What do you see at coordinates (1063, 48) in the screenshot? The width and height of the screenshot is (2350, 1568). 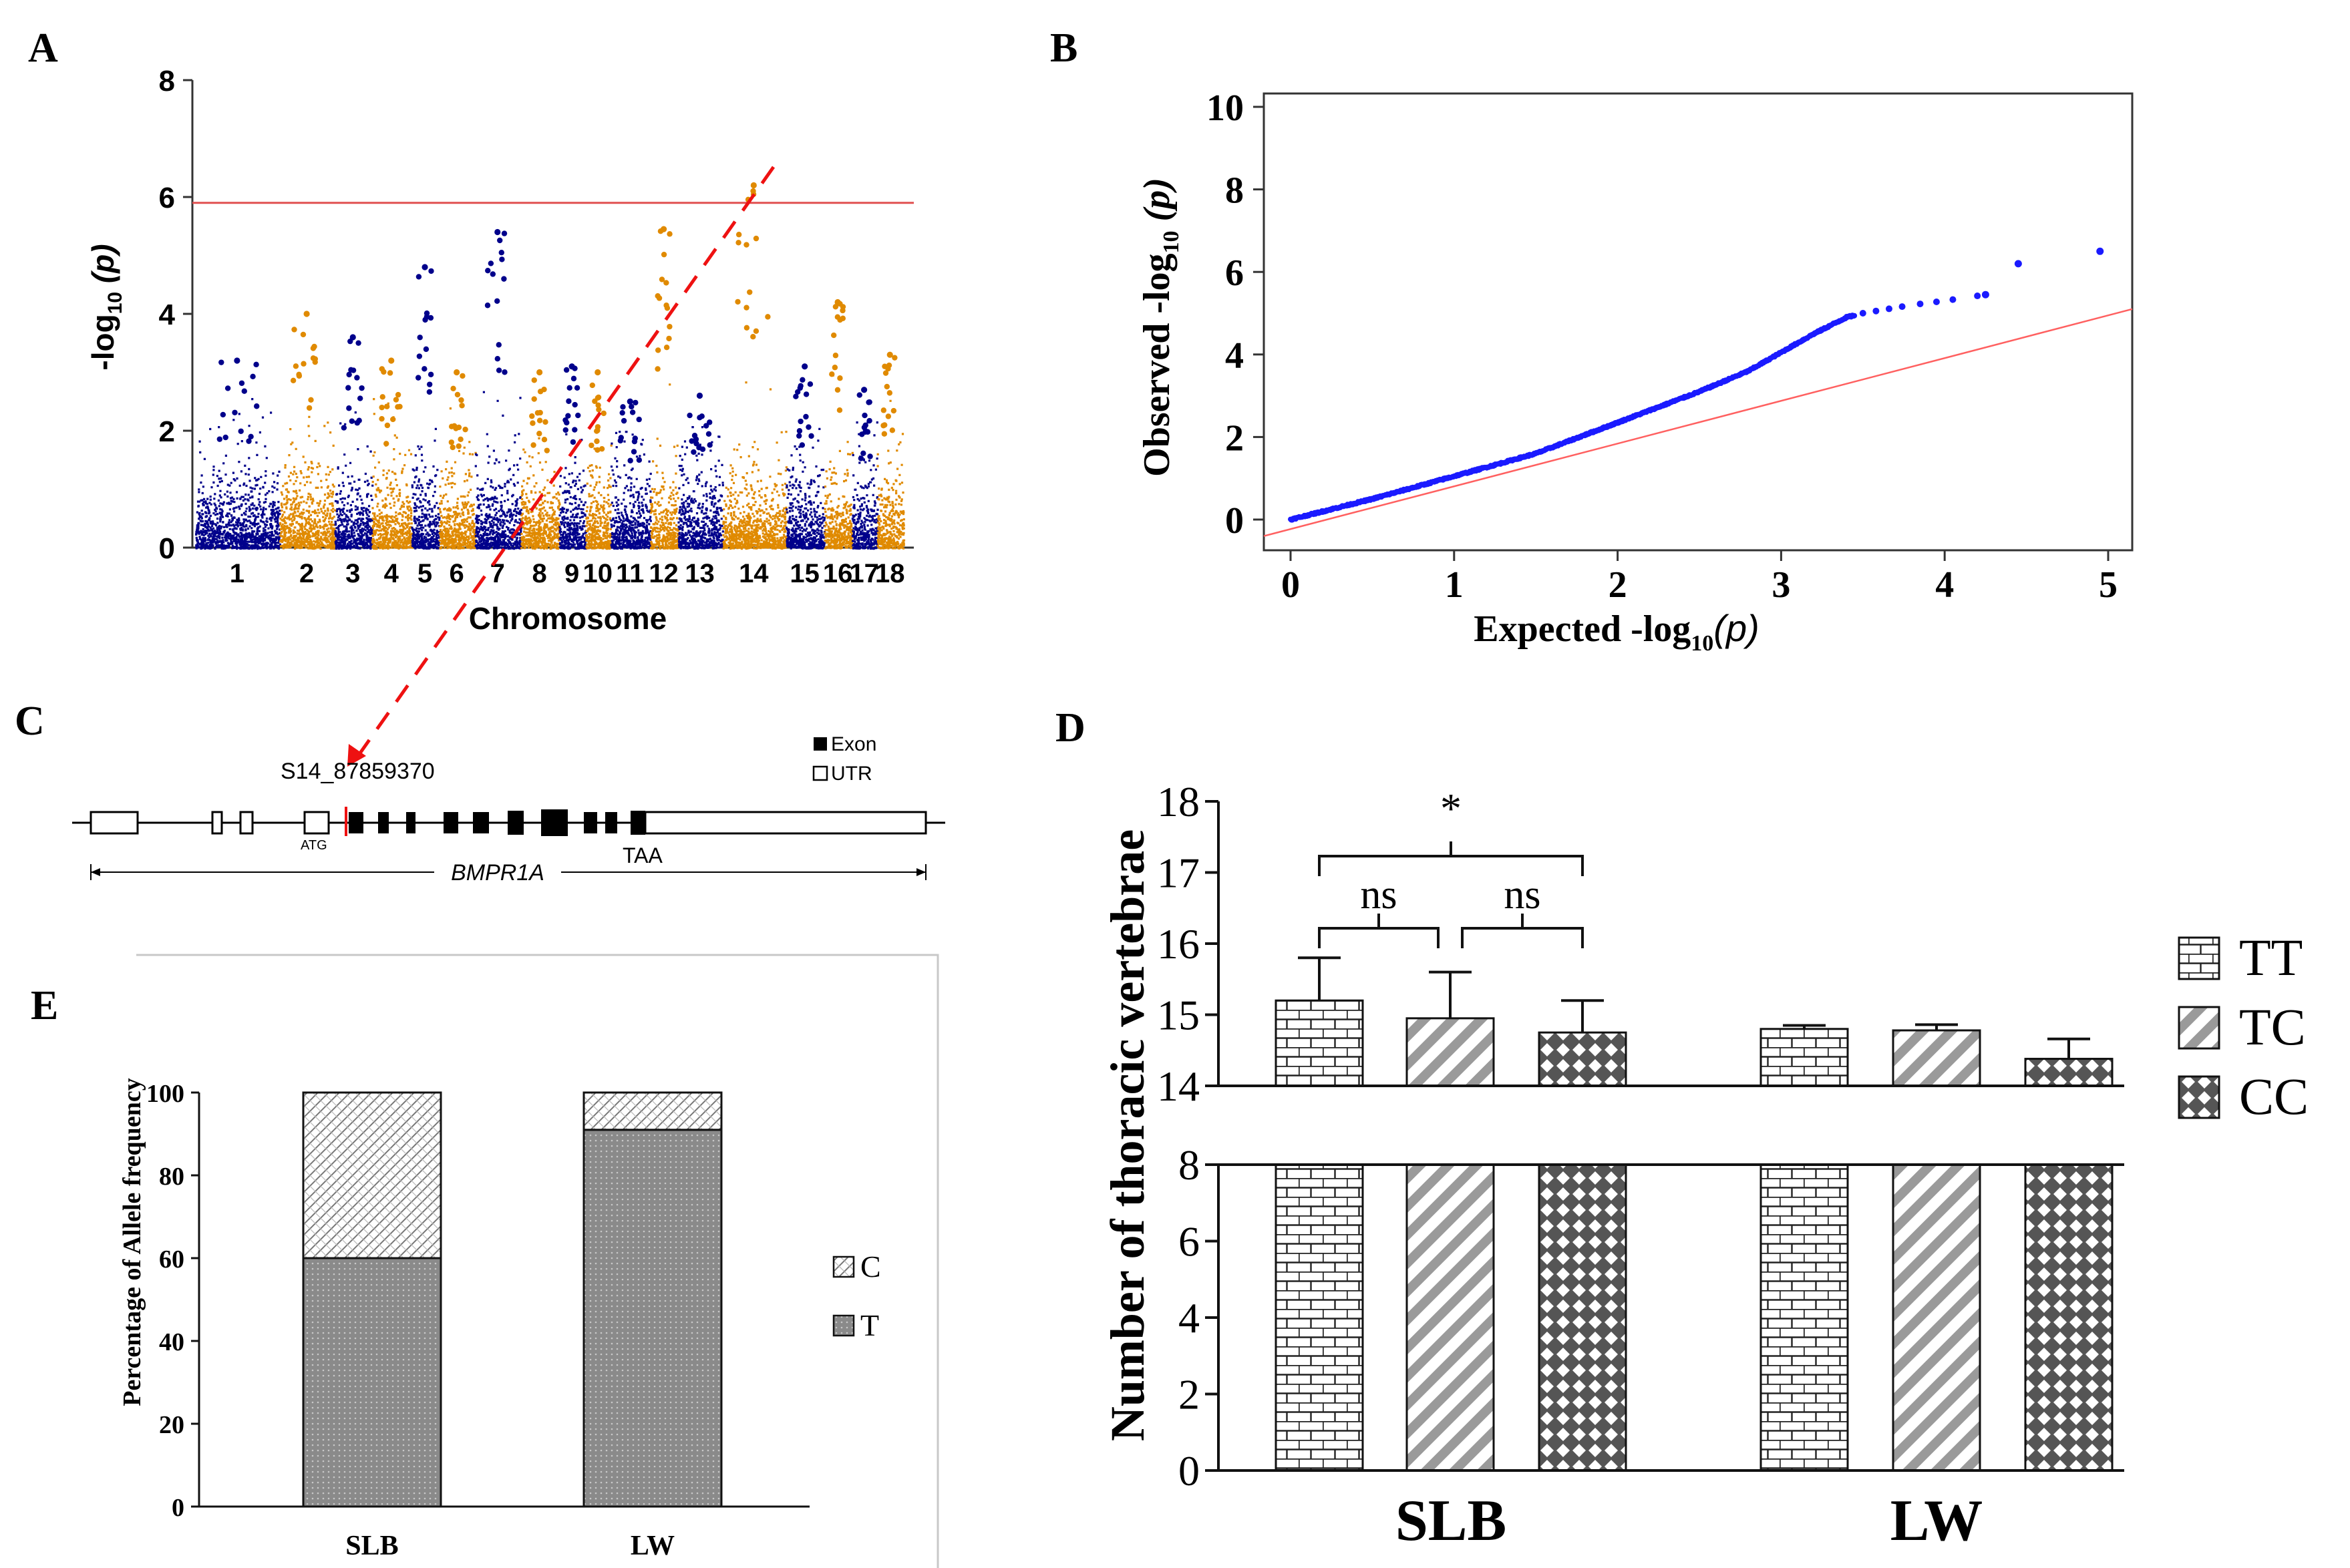 I see `panel-label-b: B` at bounding box center [1063, 48].